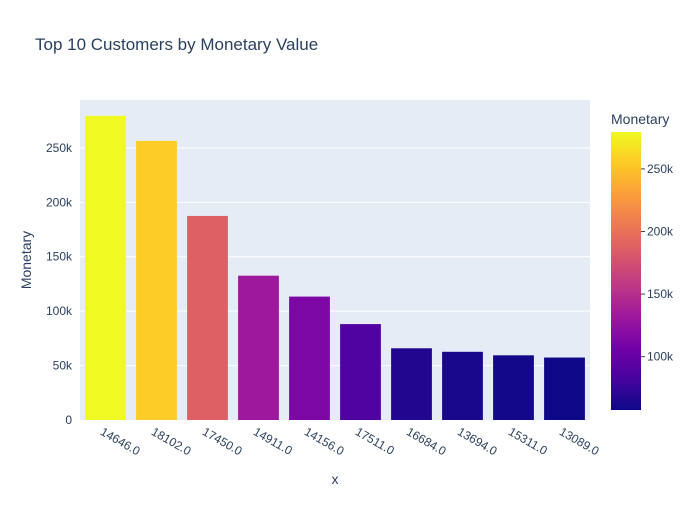 The width and height of the screenshot is (700, 505). Describe the element at coordinates (176, 44) in the screenshot. I see `chart-title: Top 10 Customers by Monetary Value` at that location.